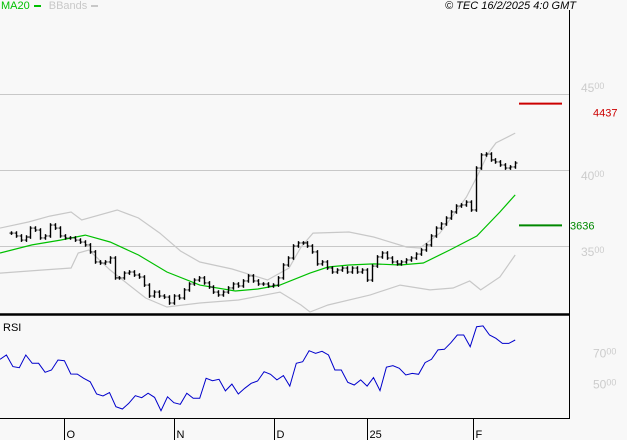  I want to click on legend-bbands-swatch, so click(95, 6).